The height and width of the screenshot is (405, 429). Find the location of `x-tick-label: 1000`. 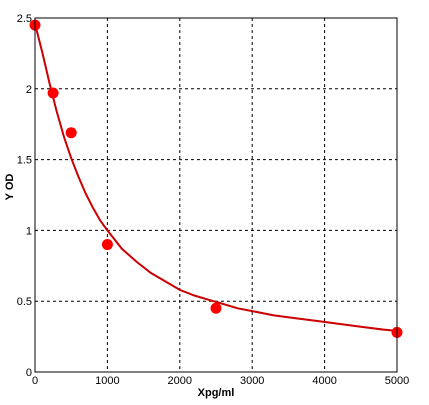

x-tick-label: 1000 is located at coordinates (107, 381).